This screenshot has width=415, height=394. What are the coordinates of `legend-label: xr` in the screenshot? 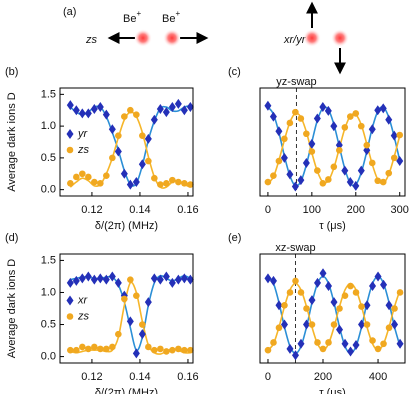 It's located at (83, 300).